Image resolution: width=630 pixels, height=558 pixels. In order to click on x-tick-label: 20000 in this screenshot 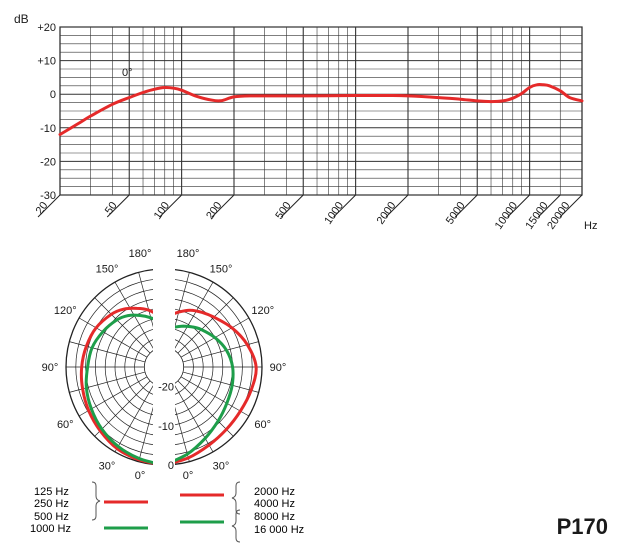, I will do `click(558, 216)`.